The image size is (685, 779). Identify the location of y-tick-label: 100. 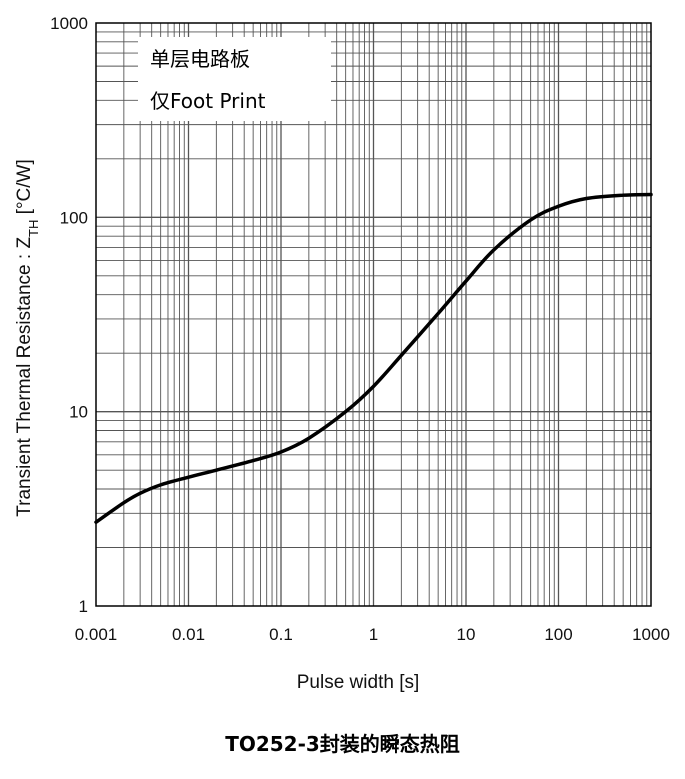
(74, 217).